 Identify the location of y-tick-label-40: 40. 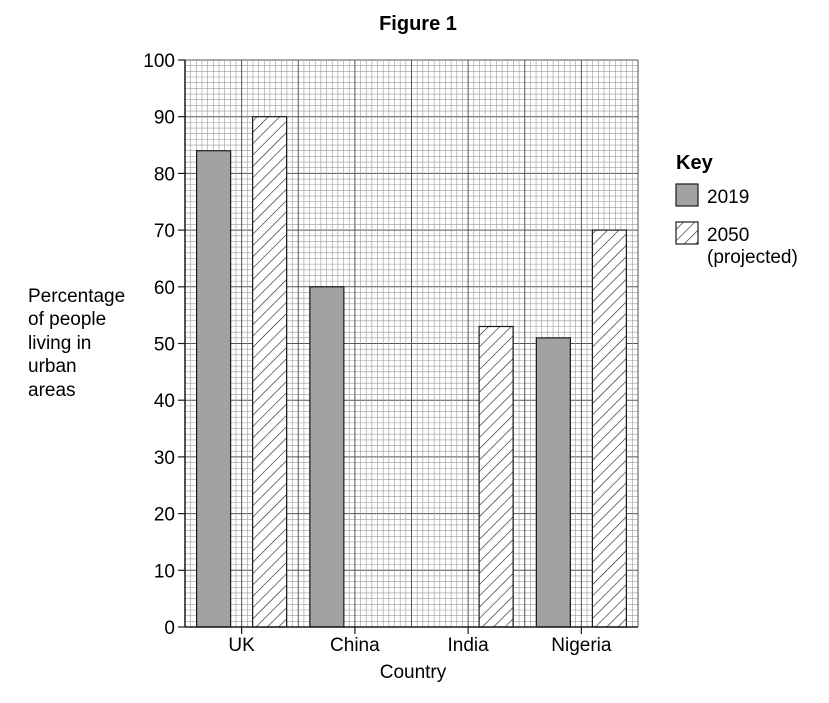
(164, 401).